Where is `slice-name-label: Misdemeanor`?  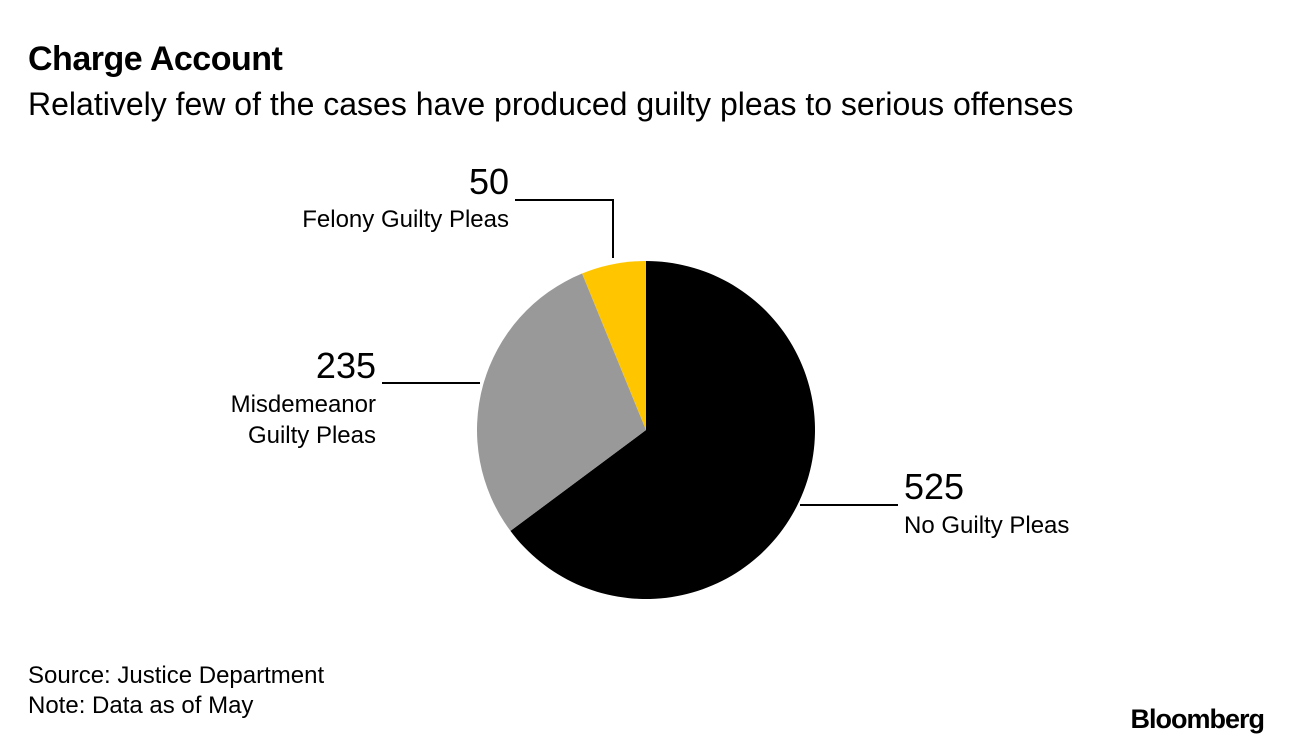
slice-name-label: Misdemeanor is located at coordinates (303, 404).